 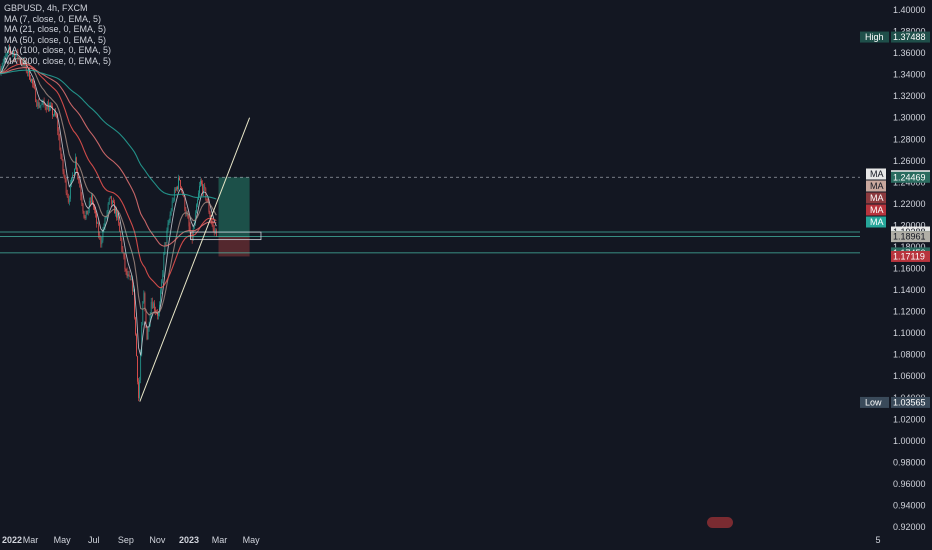 I want to click on legend-ma-7: MA (7, close, 0, EMA, 5), so click(x=53, y=18).